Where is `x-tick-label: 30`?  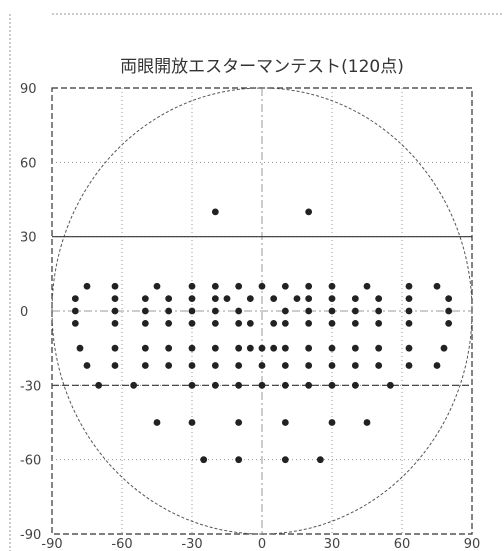 x-tick-label: 30 is located at coordinates (332, 544).